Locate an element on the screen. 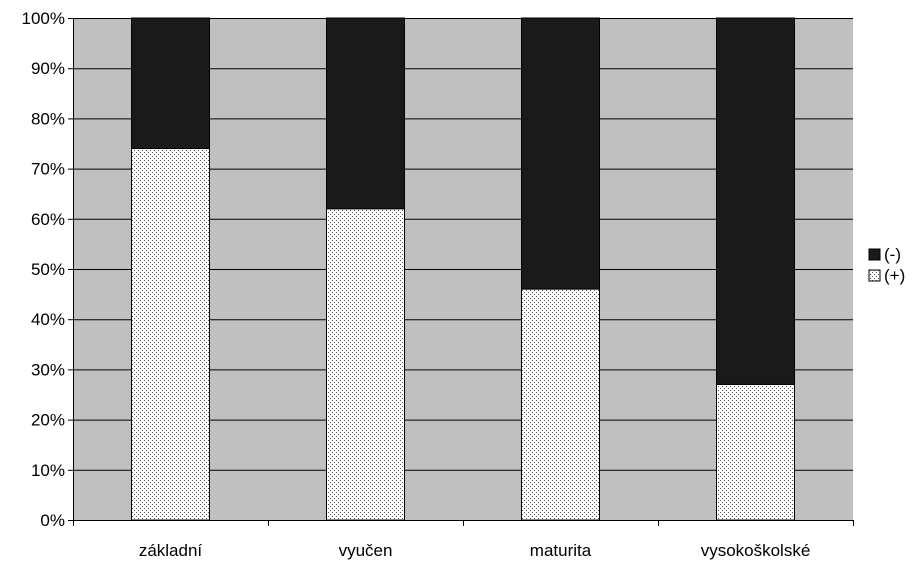 The image size is (916, 561). y-tick-label: 40% is located at coordinates (48, 319).